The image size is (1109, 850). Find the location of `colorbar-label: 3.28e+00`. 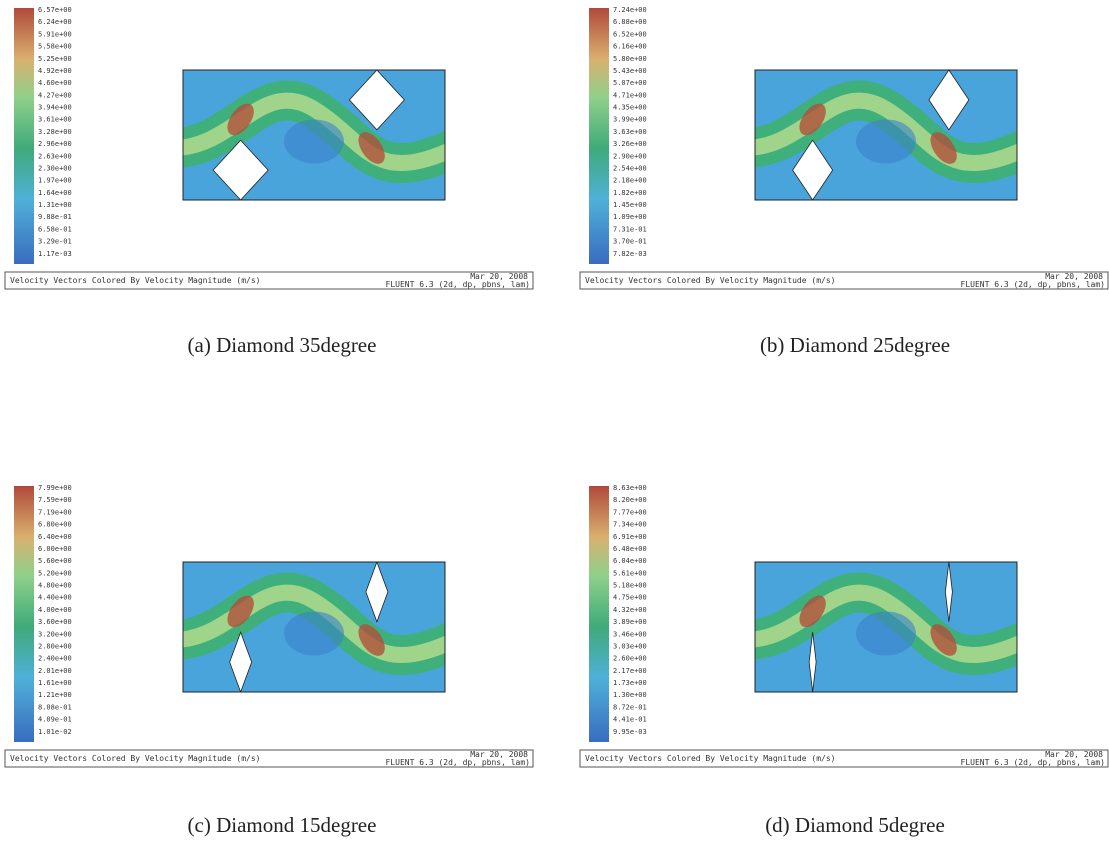

colorbar-label: 3.28e+00 is located at coordinates (55, 132).